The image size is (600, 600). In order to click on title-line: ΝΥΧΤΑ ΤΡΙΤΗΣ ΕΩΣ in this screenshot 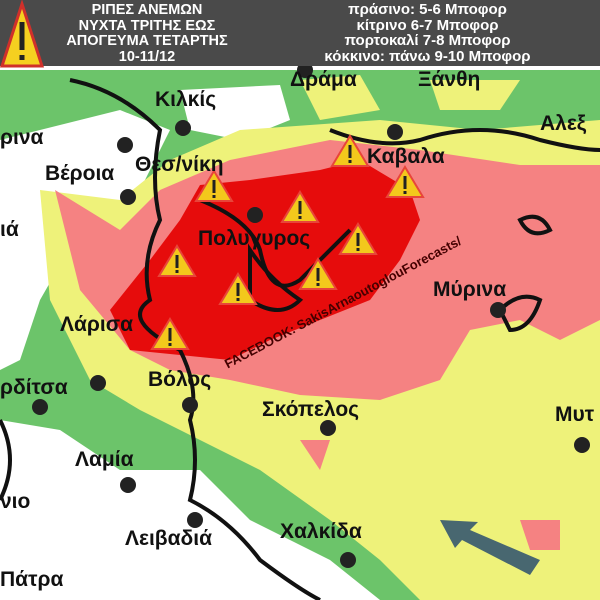, I will do `click(147, 25)`.